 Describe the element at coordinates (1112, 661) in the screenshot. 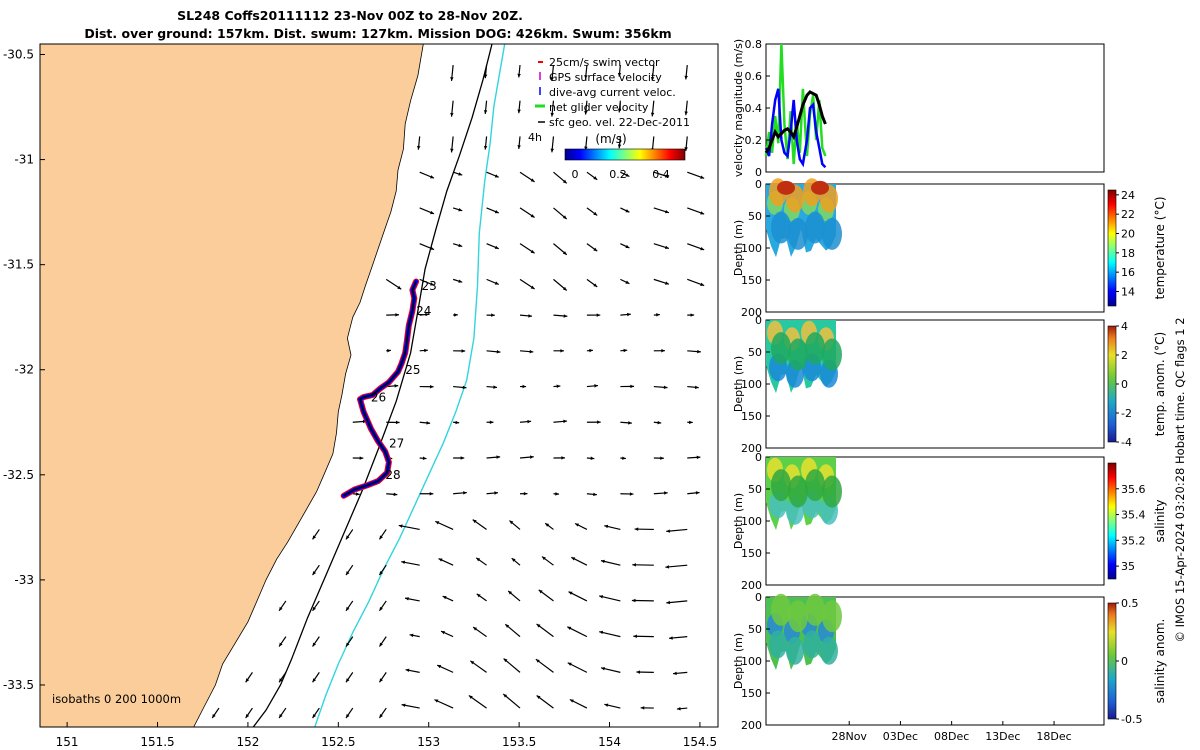

I see `colorbar-sal_anom` at that location.